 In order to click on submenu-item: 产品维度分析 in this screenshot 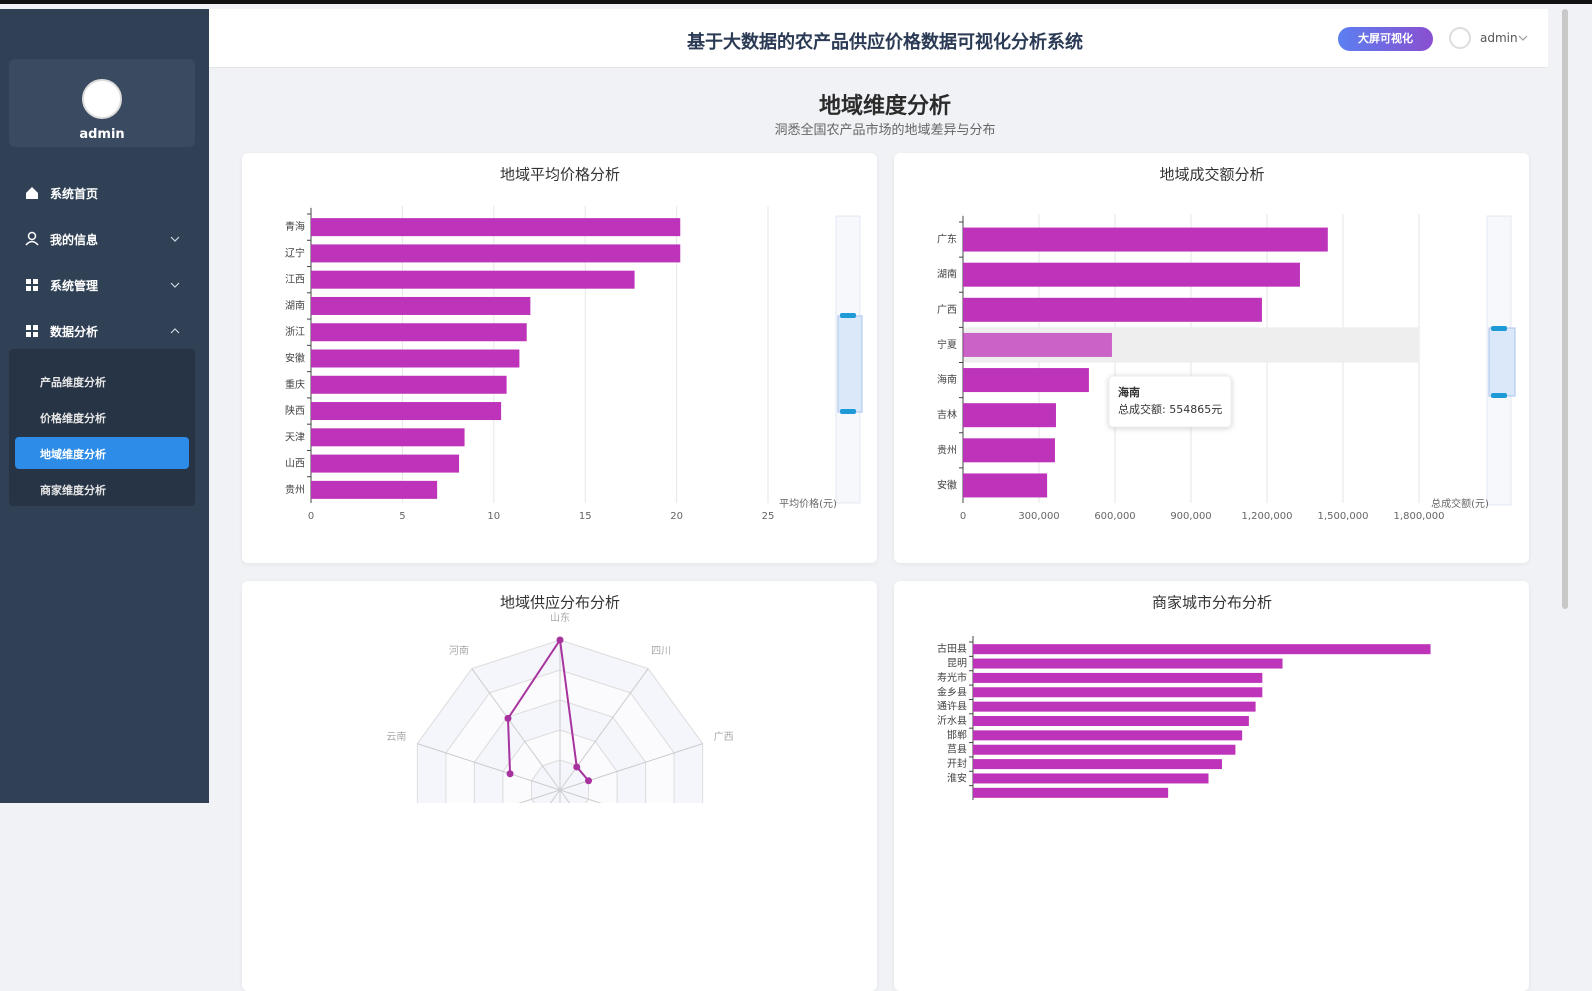, I will do `click(73, 382)`.